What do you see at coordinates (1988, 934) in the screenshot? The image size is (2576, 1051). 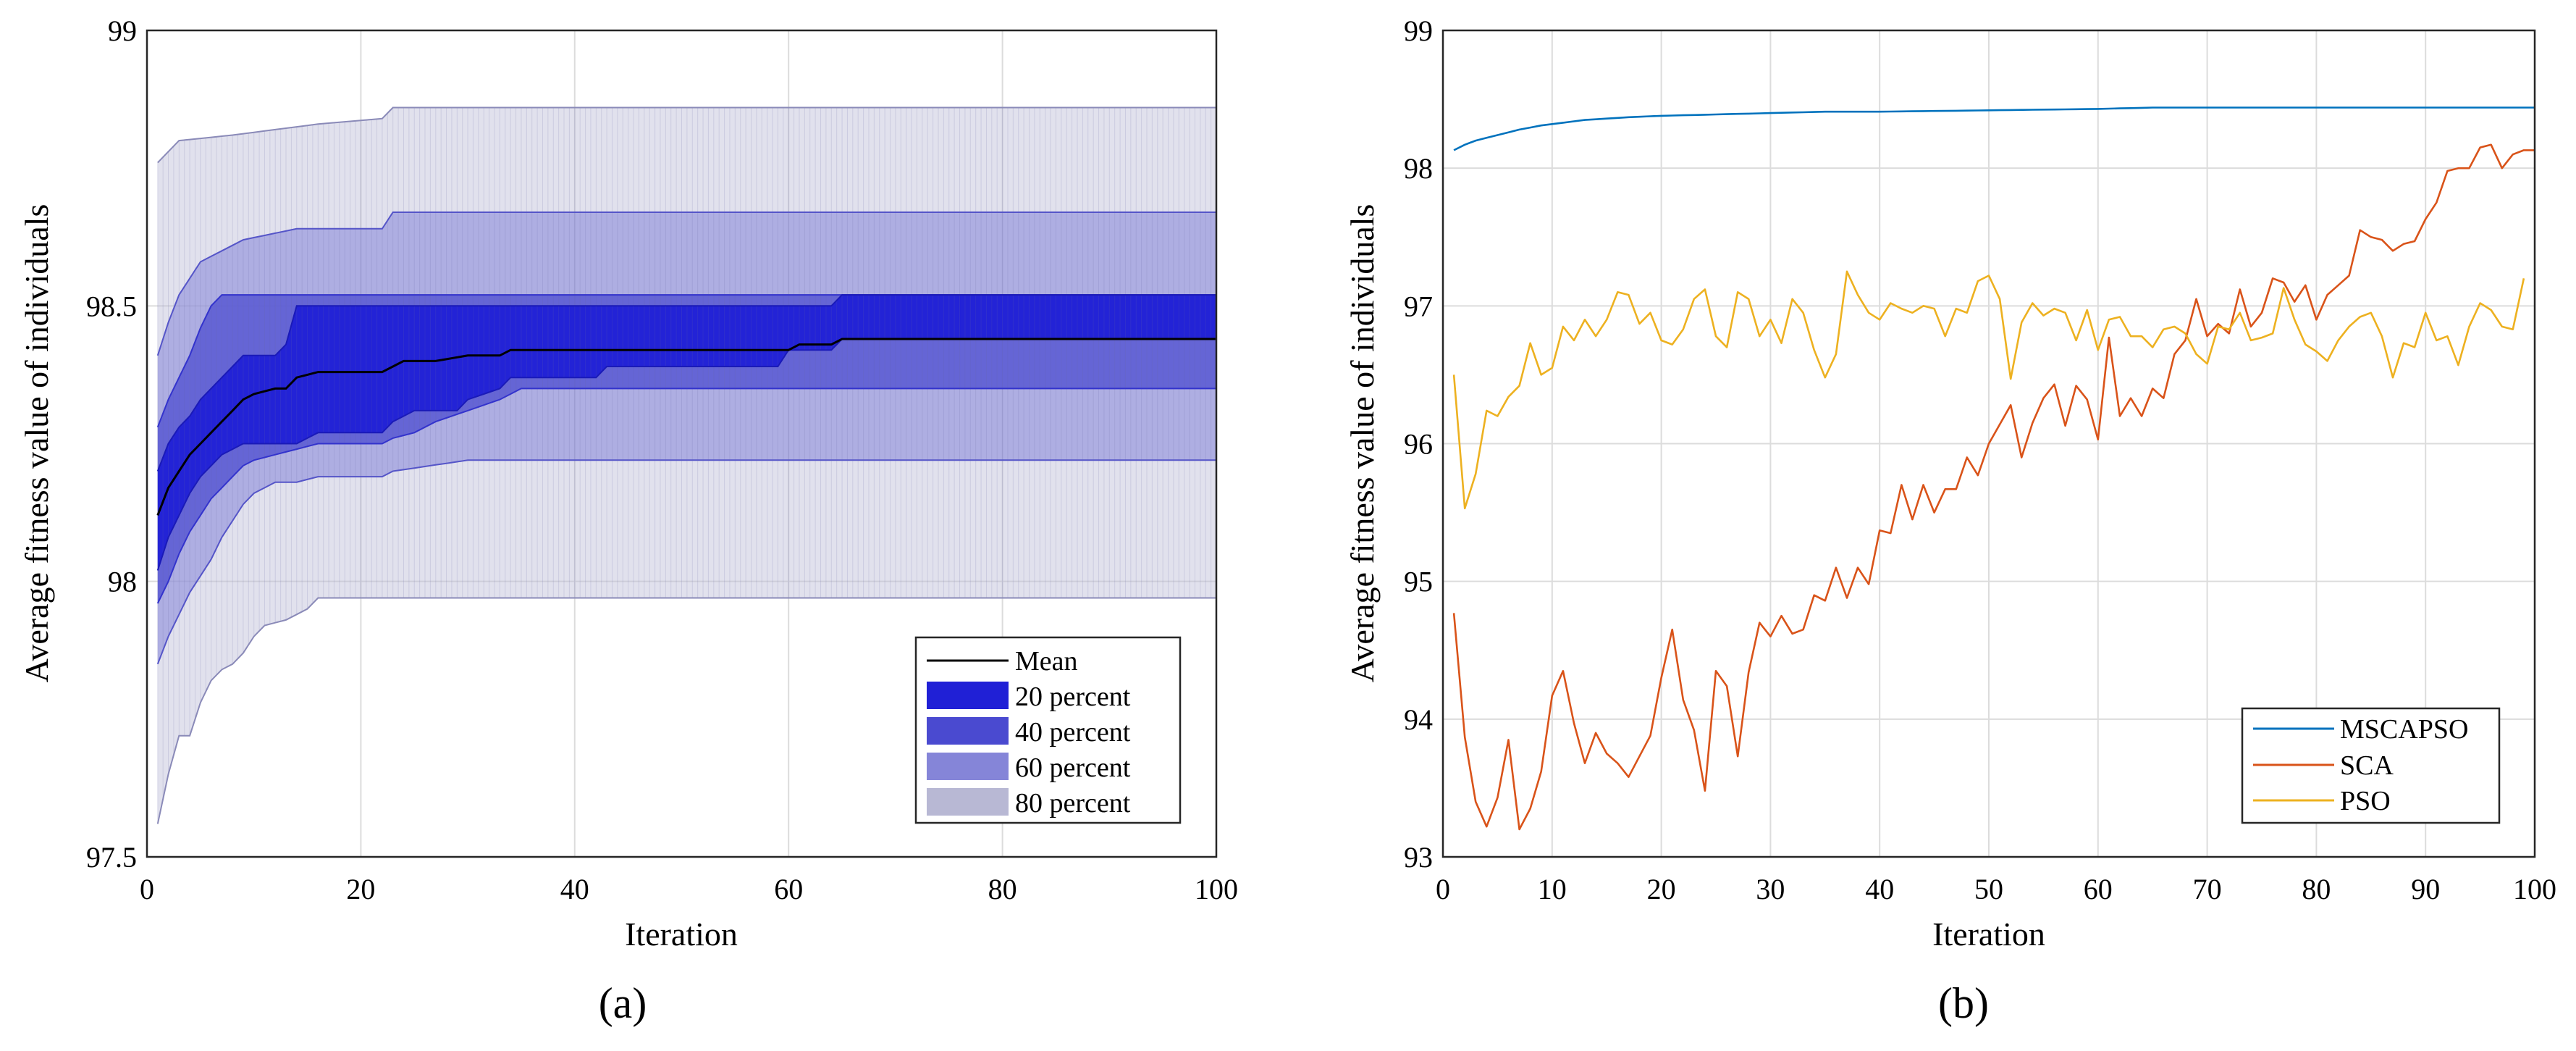 I see `panel-b-x-axis-label: Iteration` at bounding box center [1988, 934].